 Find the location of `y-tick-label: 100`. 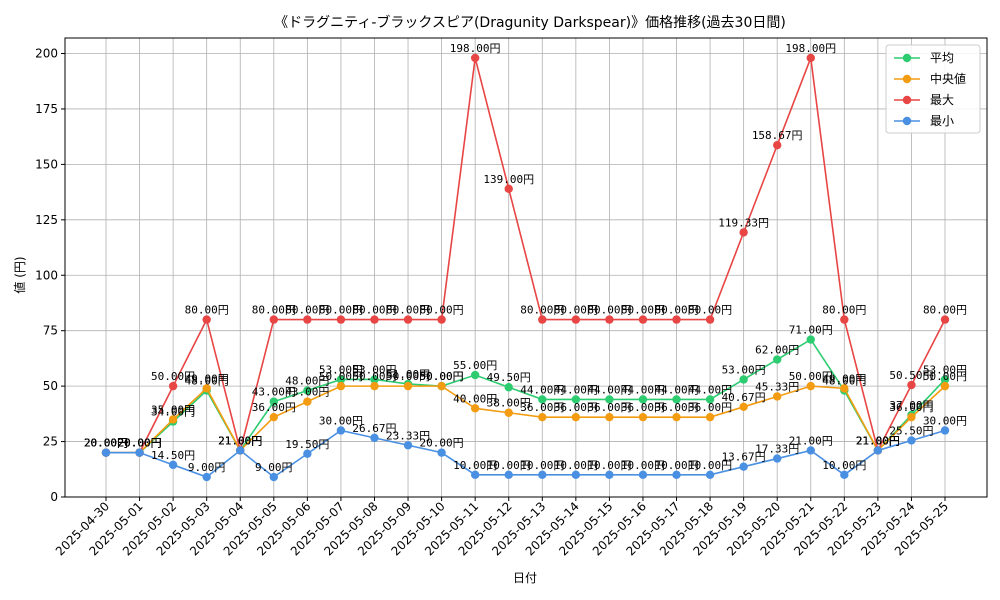

y-tick-label: 100 is located at coordinates (46, 275).